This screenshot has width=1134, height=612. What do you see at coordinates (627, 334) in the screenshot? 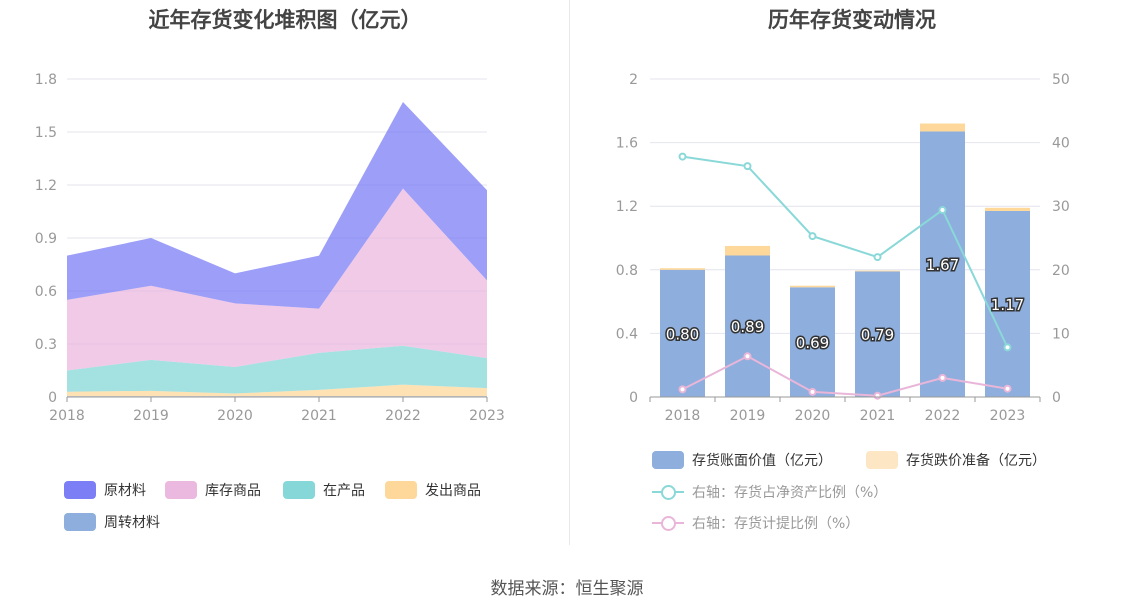
I see `y-left-tick-label: 0.4` at bounding box center [627, 334].